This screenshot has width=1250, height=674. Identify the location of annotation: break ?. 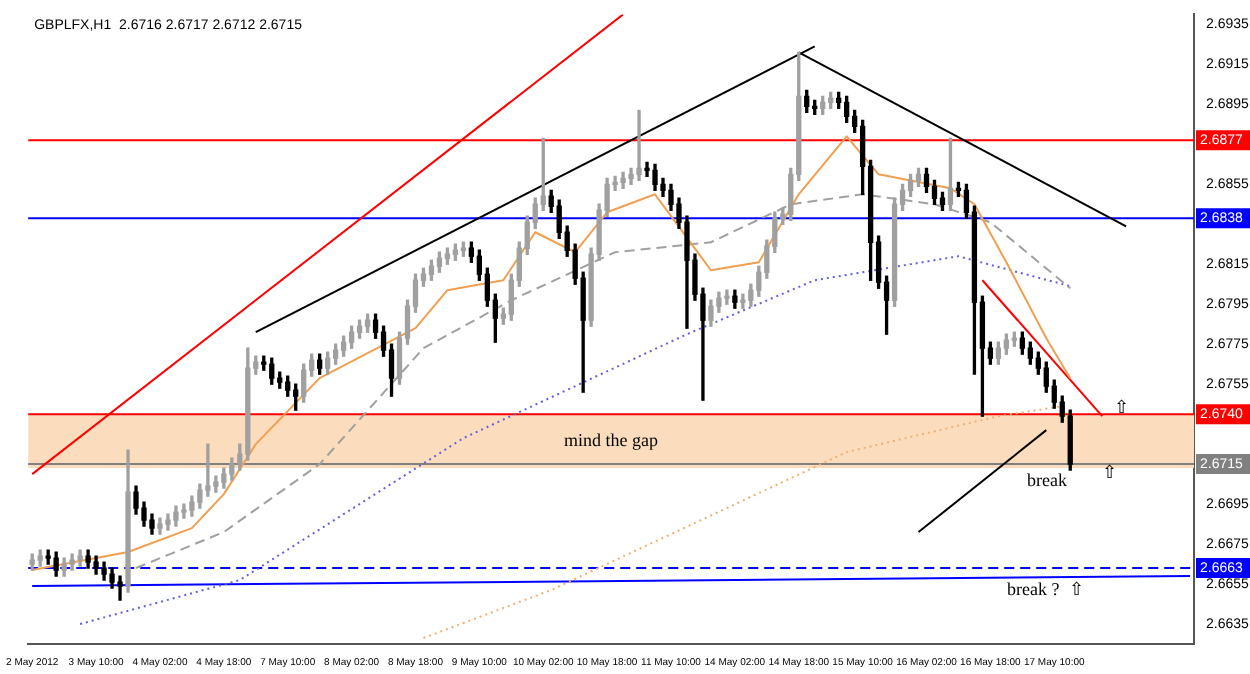
(1033, 588).